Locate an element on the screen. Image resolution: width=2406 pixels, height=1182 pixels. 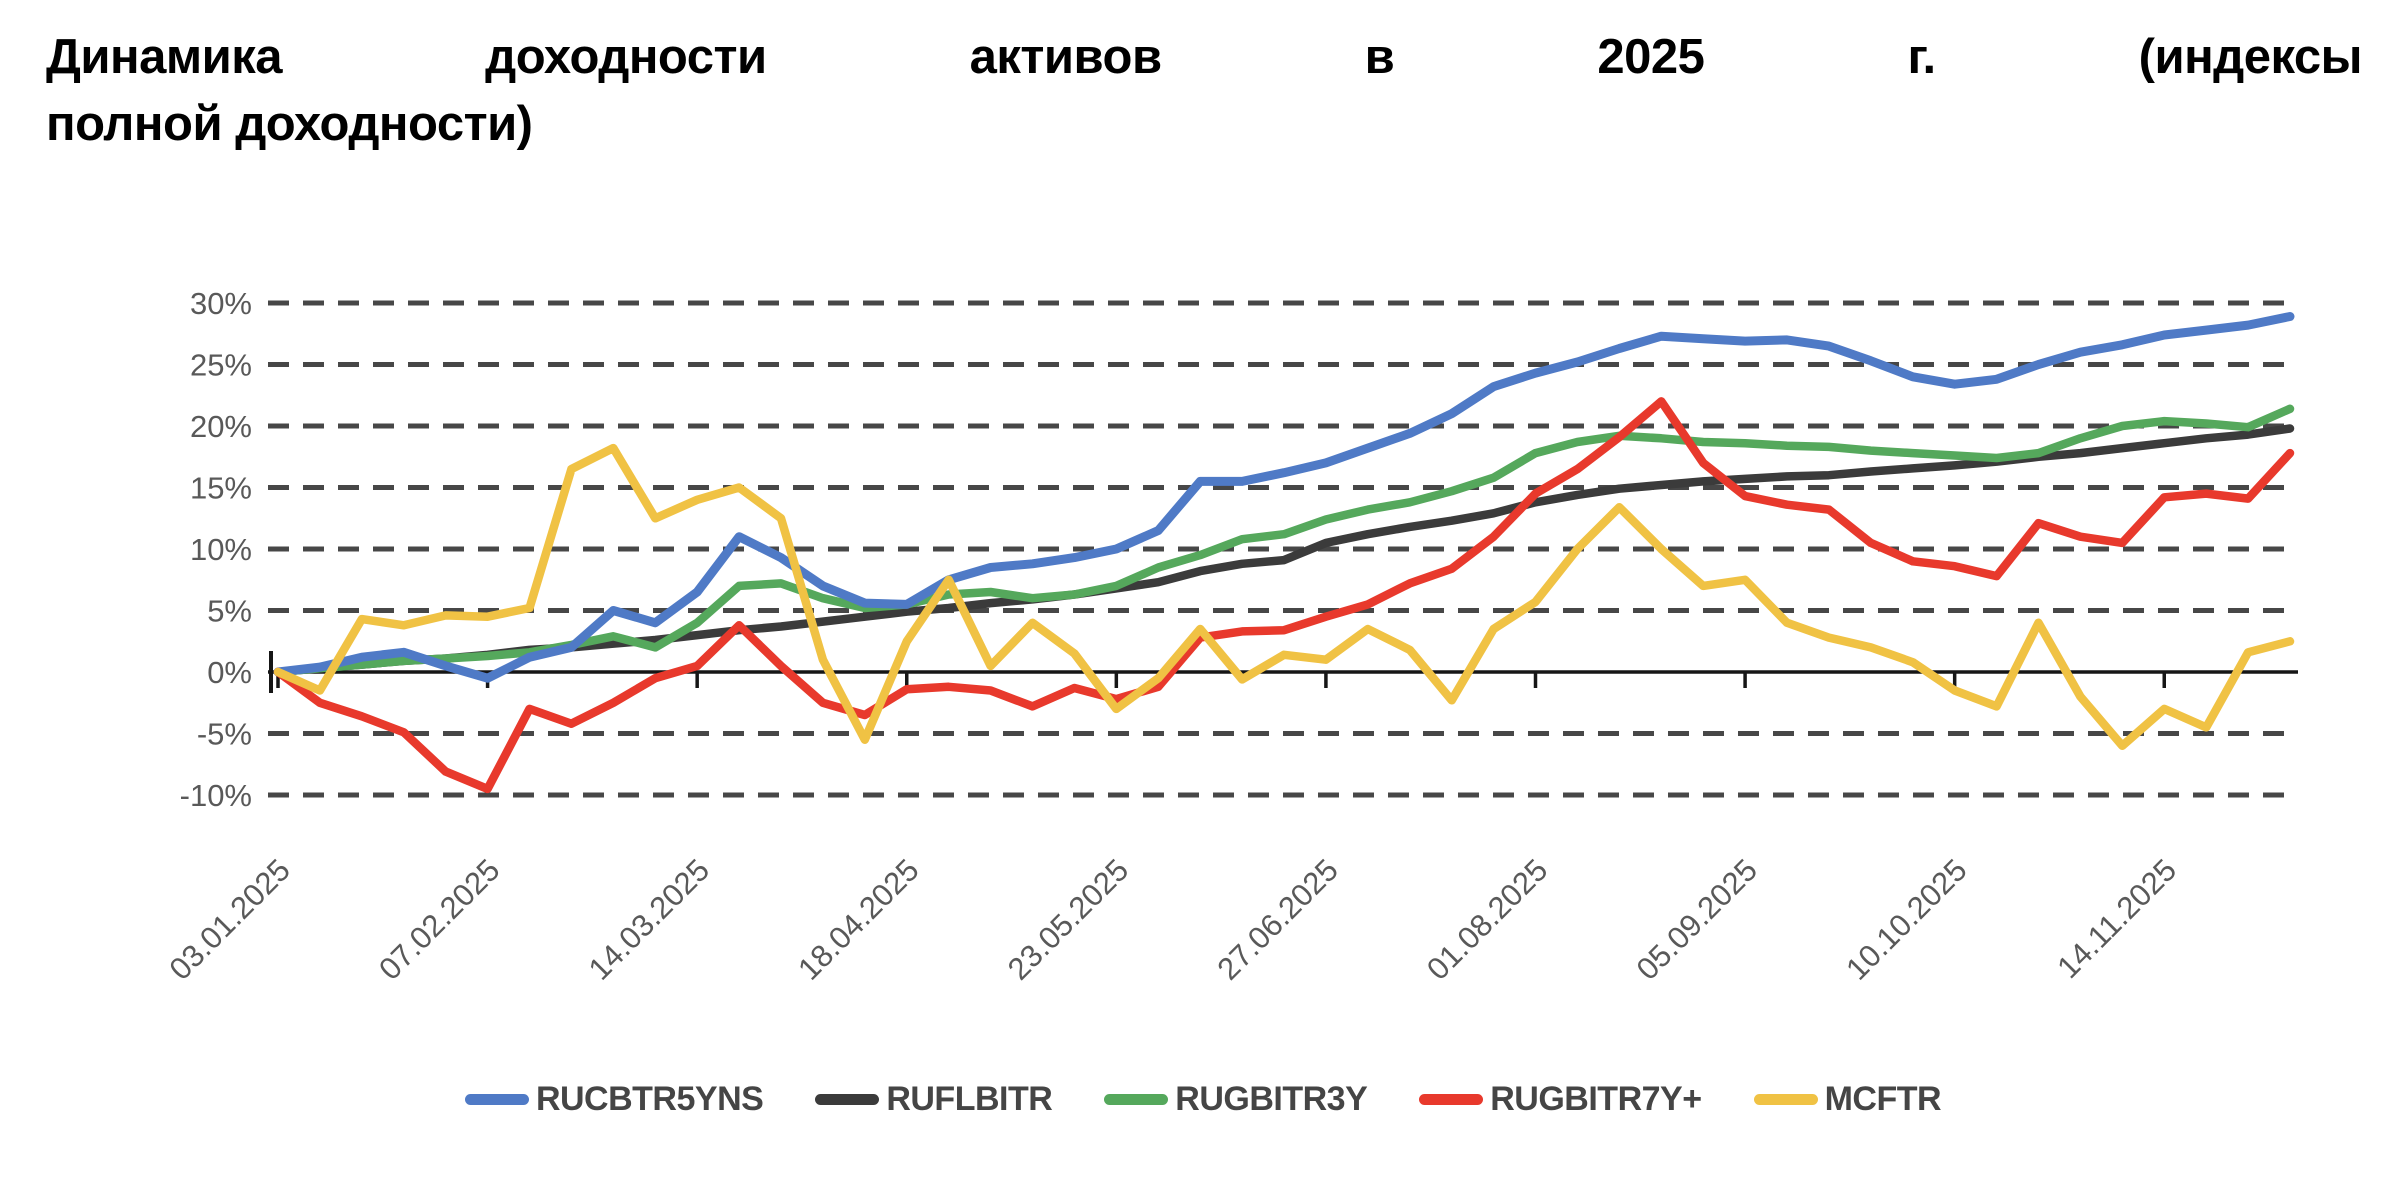
legend-item-rugbitr3y: RUGBITR3Y is located at coordinates (1236, 1099).